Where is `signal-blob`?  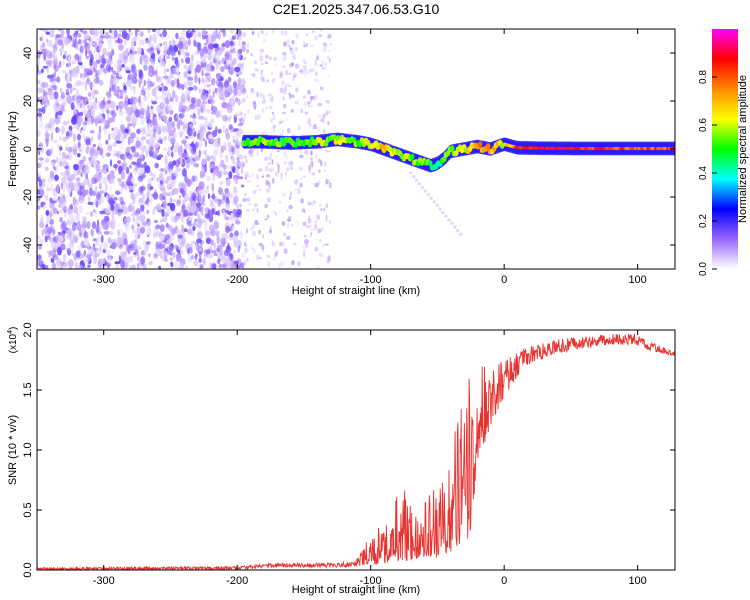 signal-blob is located at coordinates (452, 148).